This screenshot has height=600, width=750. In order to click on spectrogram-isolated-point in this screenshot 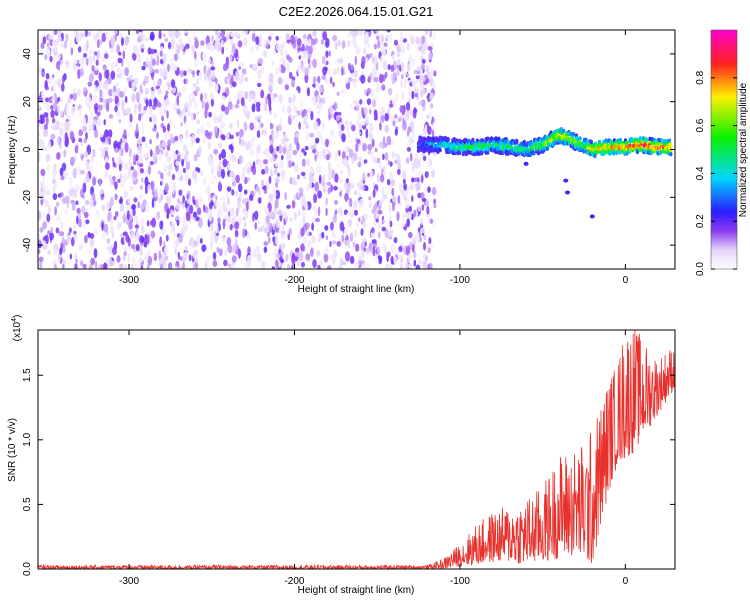, I will do `click(566, 180)`.